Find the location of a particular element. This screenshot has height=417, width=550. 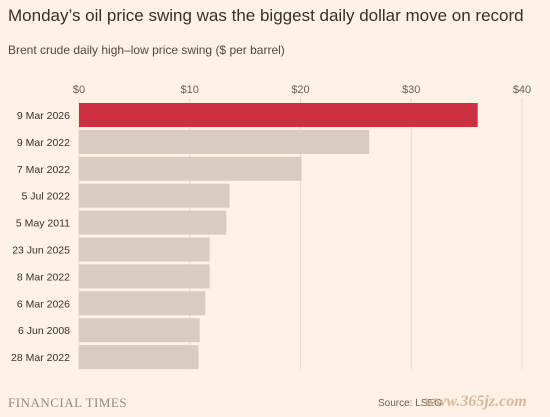

source-note: Source: LSEG is located at coordinates (410, 403).